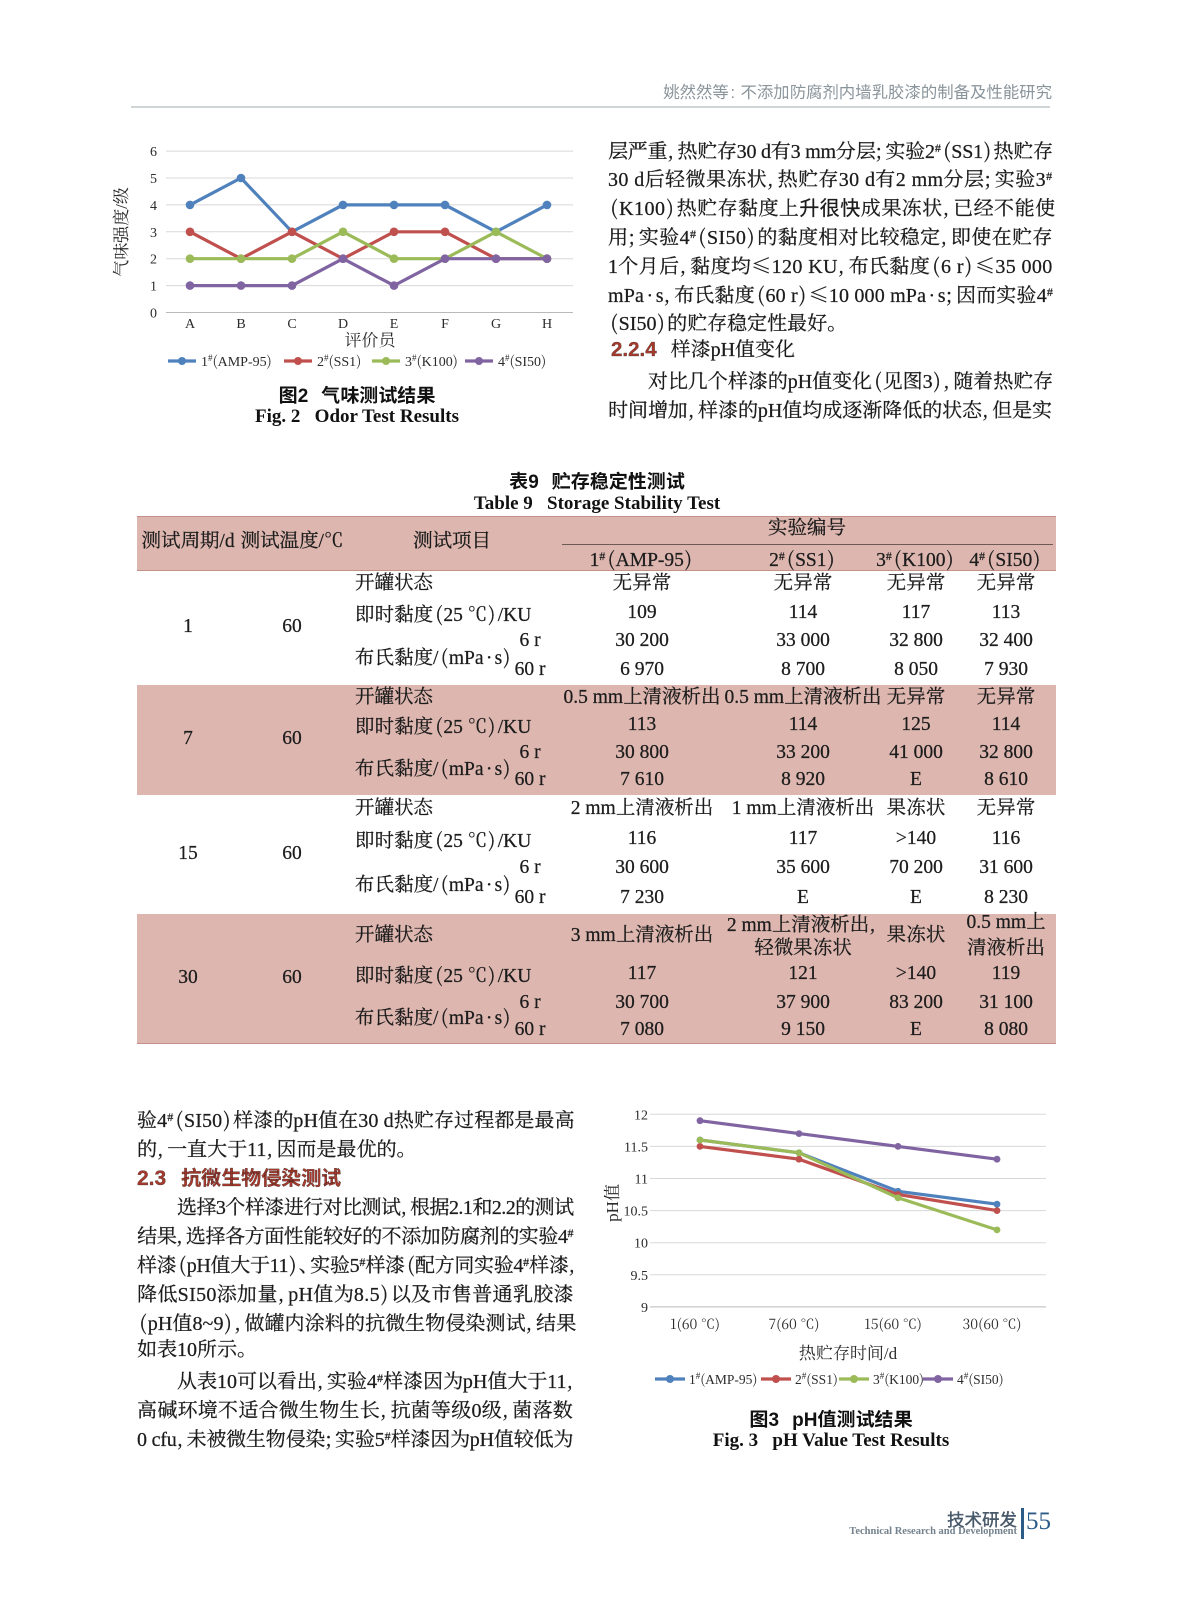 The image size is (1187, 1600). I want to click on svg-text: 15(60 ℃), so click(893, 1324).